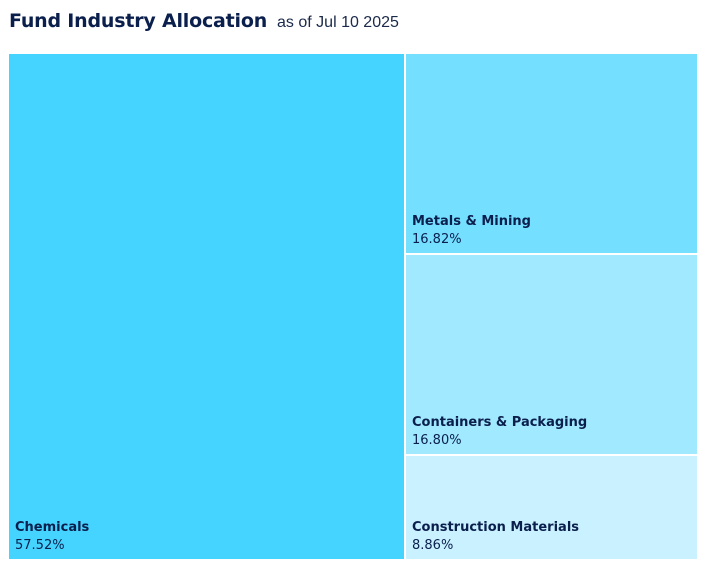 Image resolution: width=703 pixels, height=565 pixels. What do you see at coordinates (499, 432) in the screenshot?
I see `tile-label: Containers & Packaging 16.80%` at bounding box center [499, 432].